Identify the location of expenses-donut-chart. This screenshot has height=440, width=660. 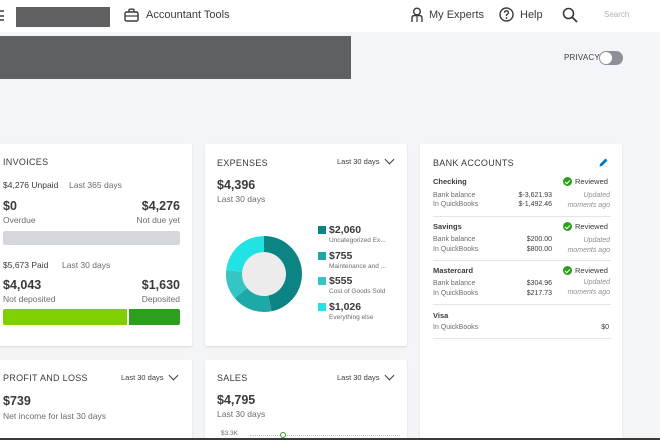
(264, 274).